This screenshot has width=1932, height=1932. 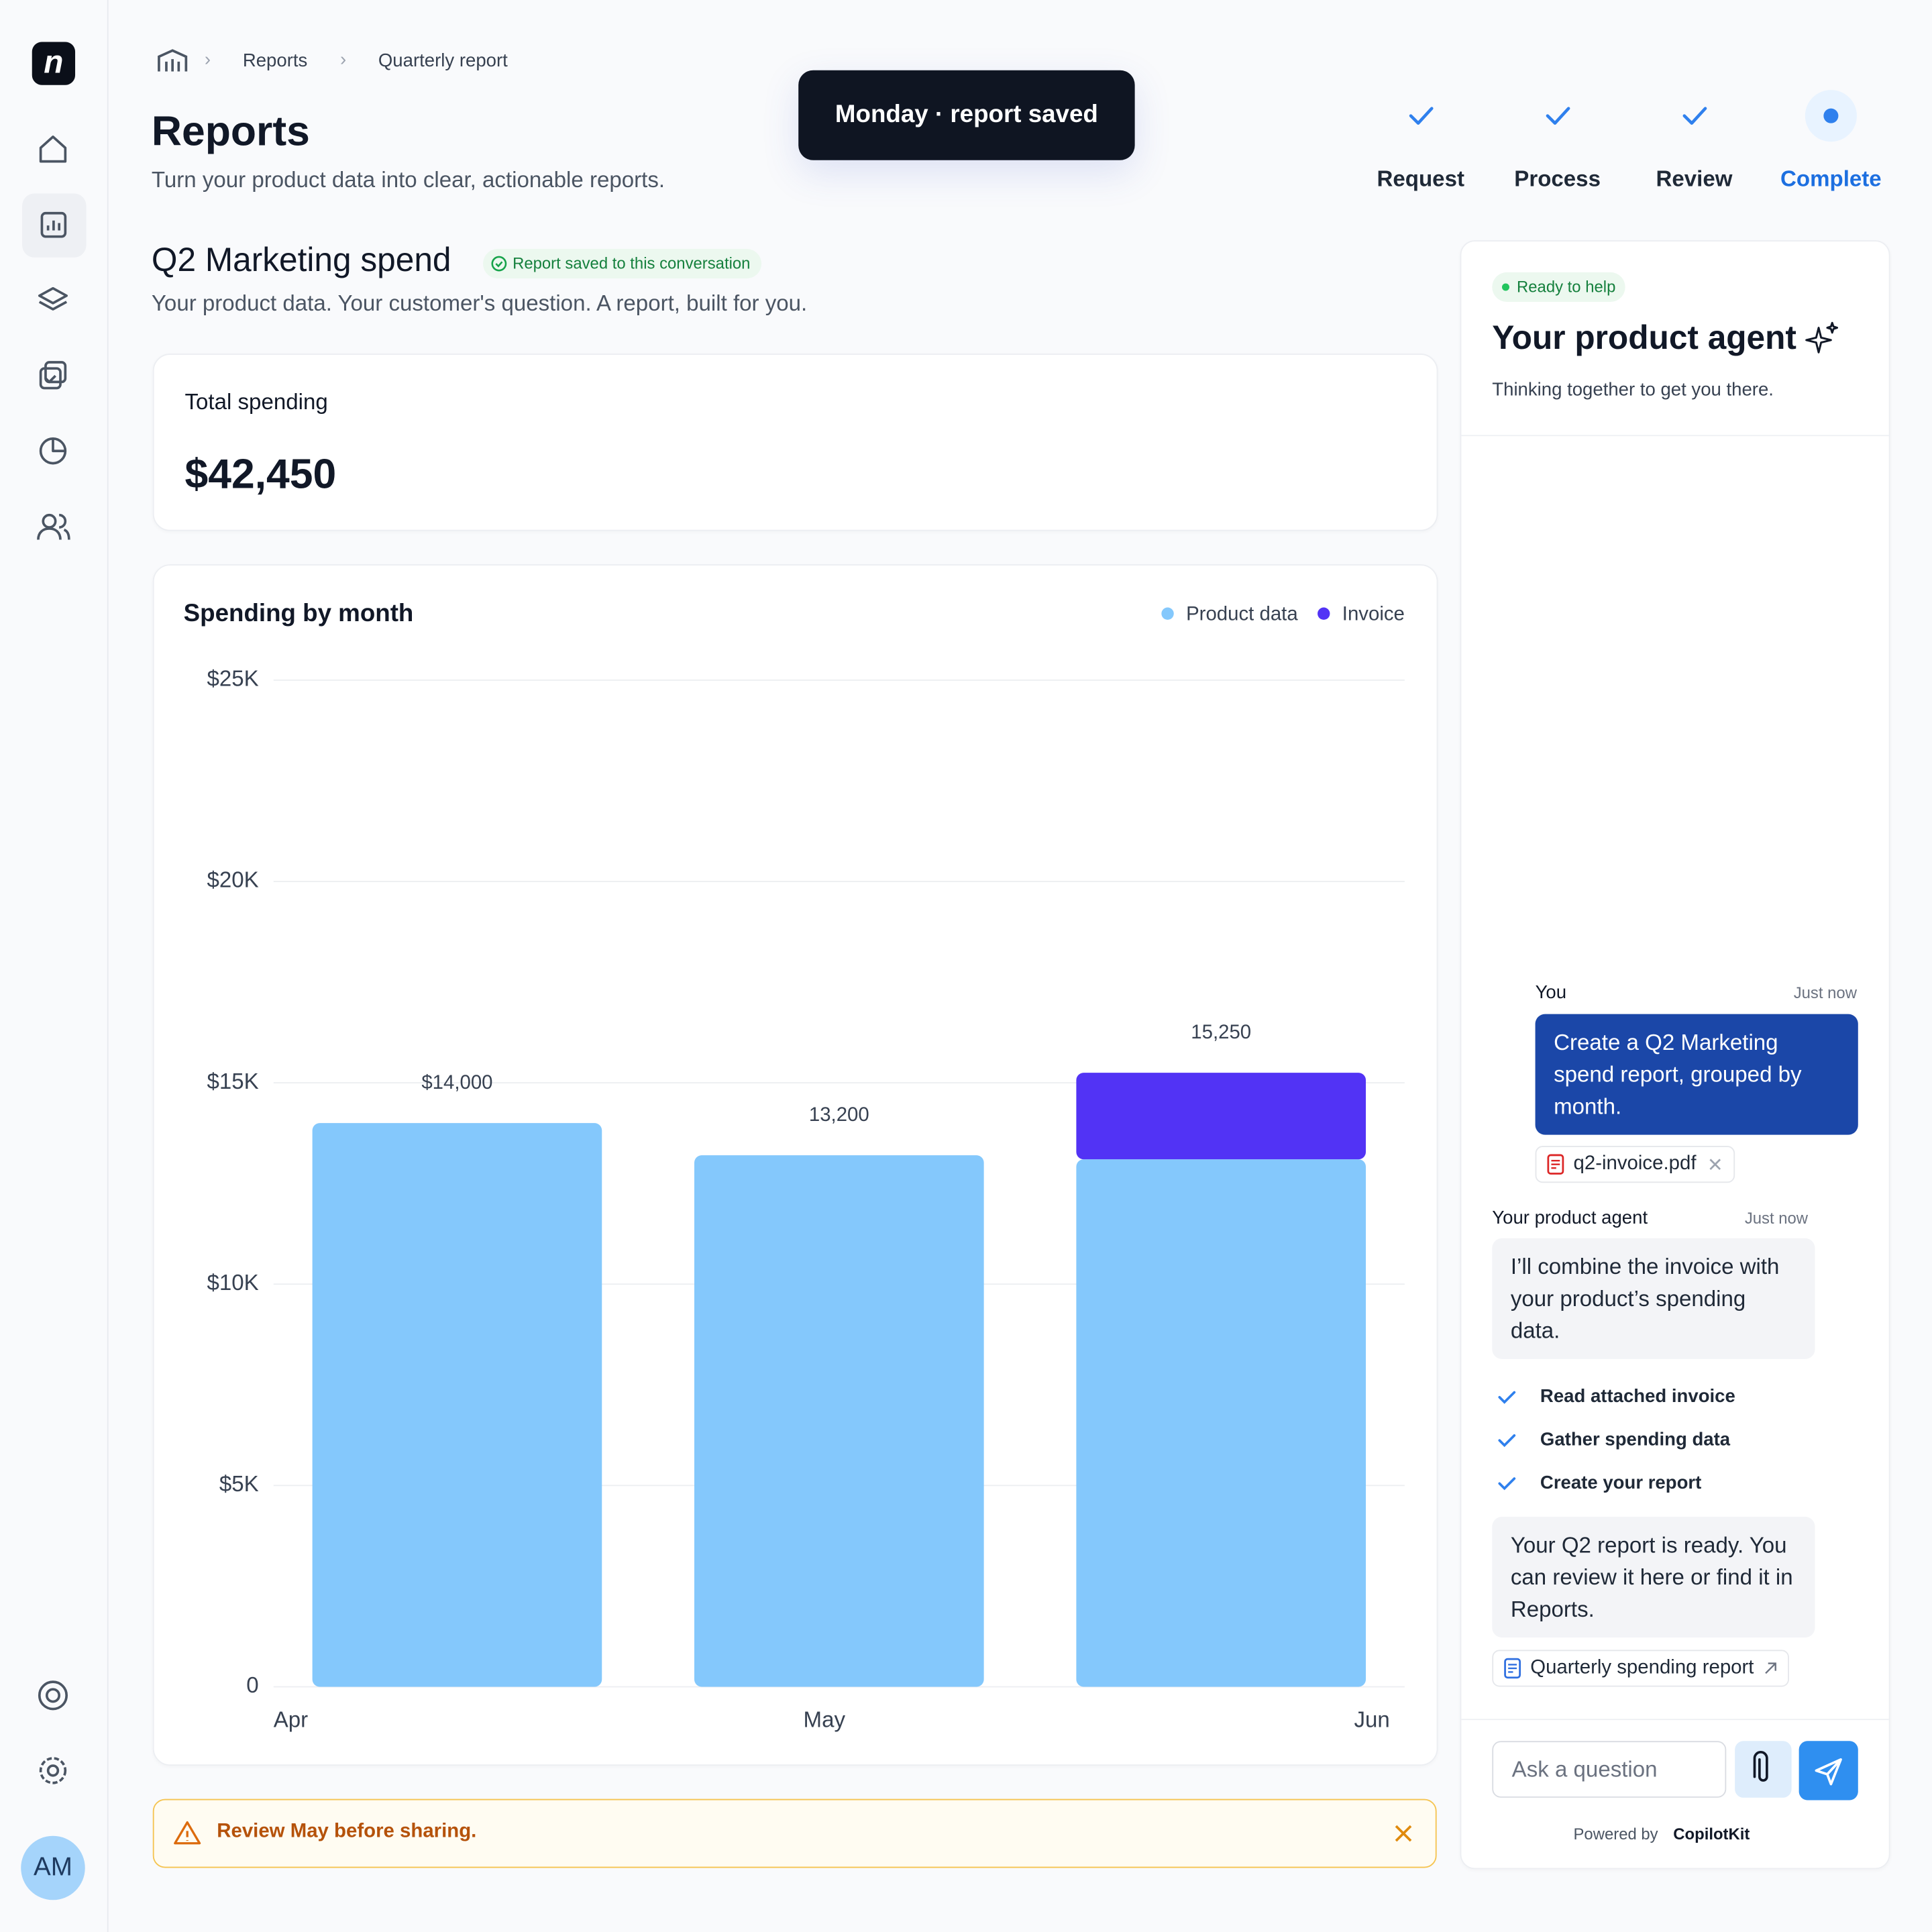 What do you see at coordinates (299, 613) in the screenshot?
I see `chart-title: Spending by month` at bounding box center [299, 613].